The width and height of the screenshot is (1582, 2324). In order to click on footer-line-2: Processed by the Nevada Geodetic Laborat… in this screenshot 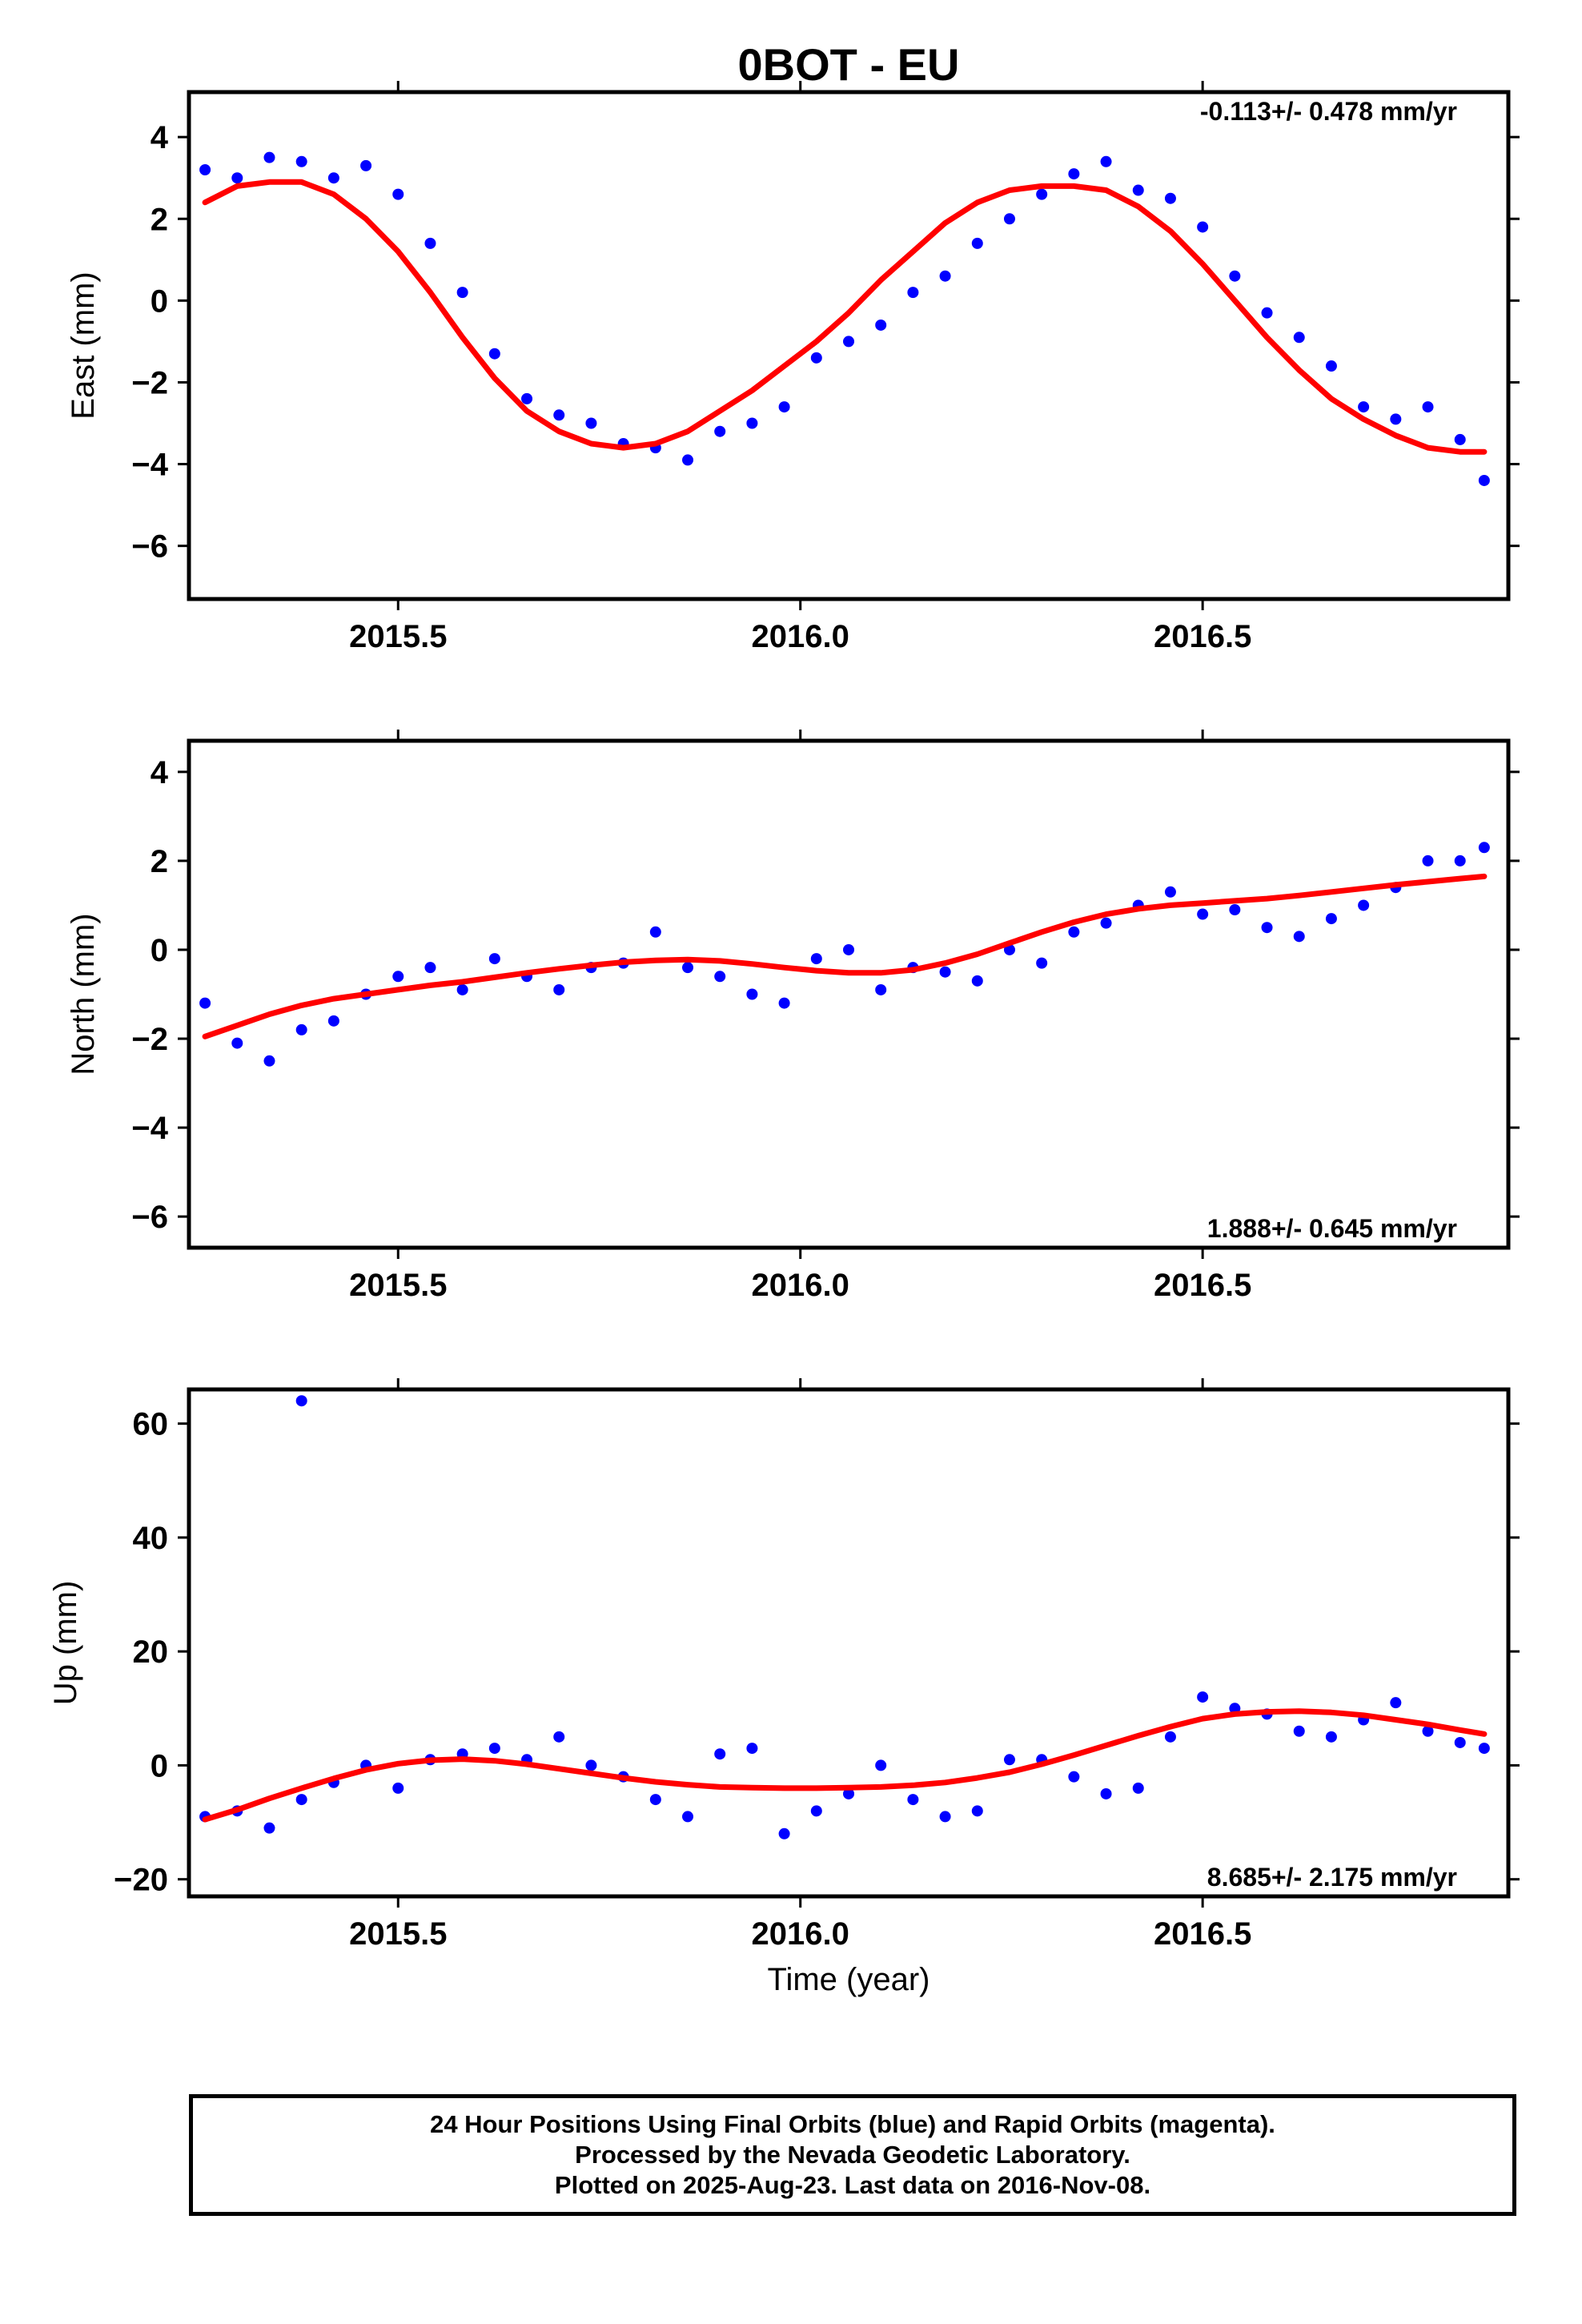, I will do `click(852, 2155)`.